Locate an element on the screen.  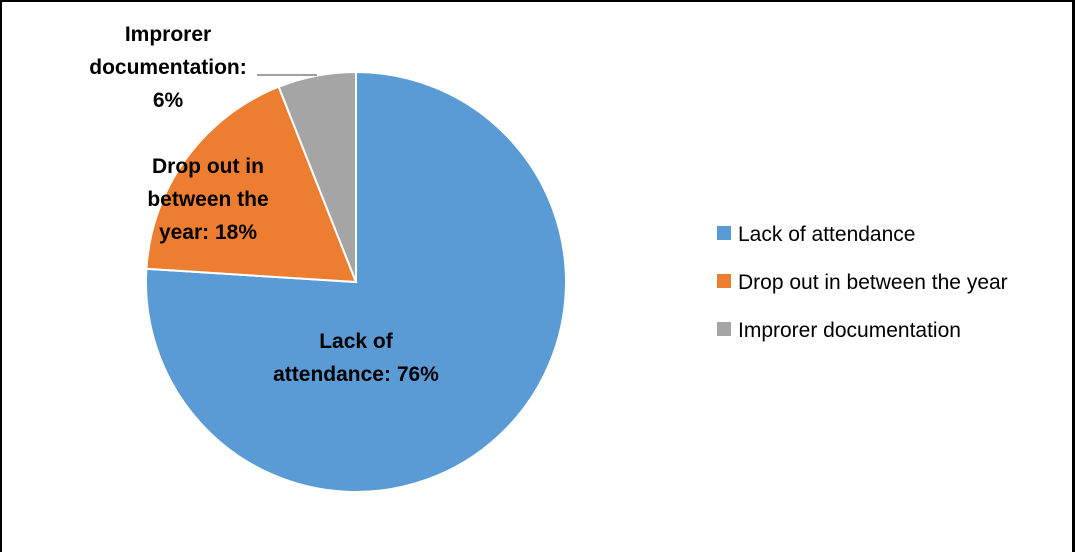
pie-slice-improrer-documentation is located at coordinates (317, 176).